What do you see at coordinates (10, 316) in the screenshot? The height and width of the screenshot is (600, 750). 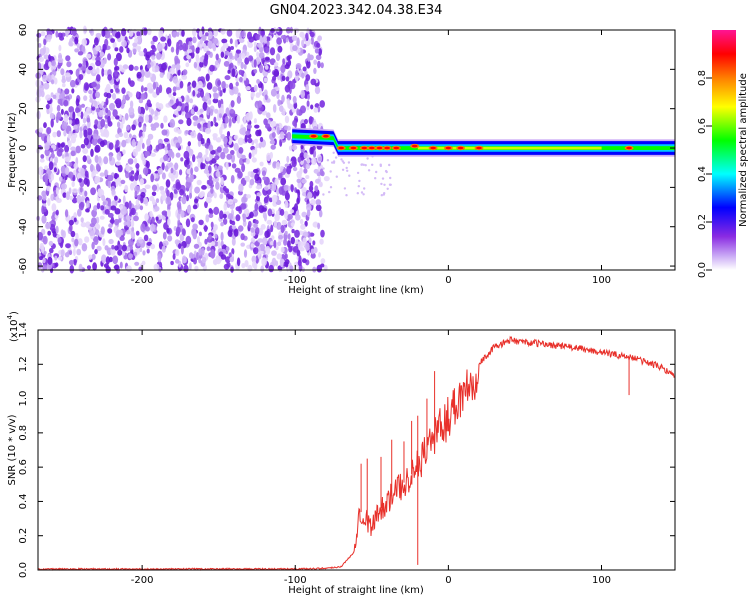 I see `snr-y-multiplier-exponent: 4` at bounding box center [10, 316].